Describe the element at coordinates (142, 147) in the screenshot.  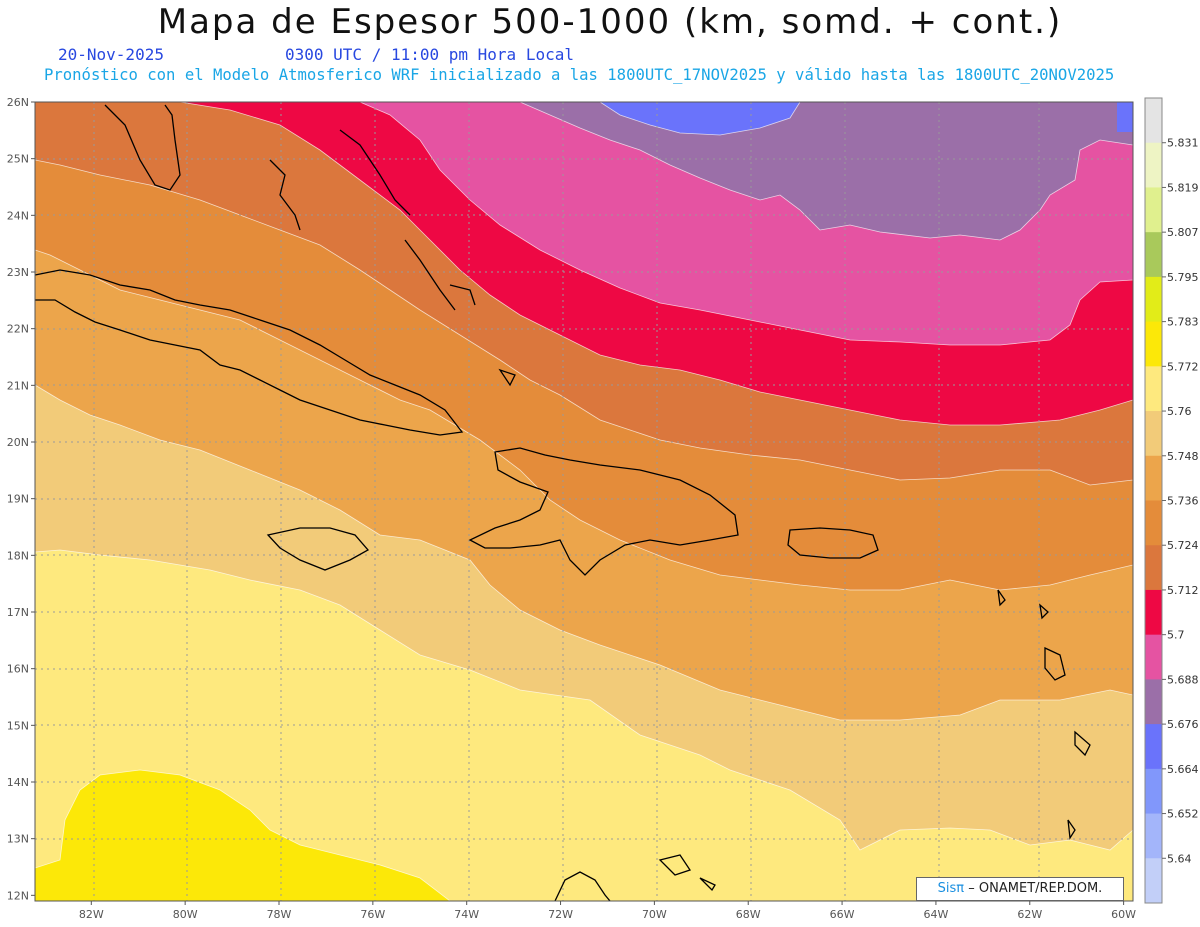
I see `coast-florida` at that location.